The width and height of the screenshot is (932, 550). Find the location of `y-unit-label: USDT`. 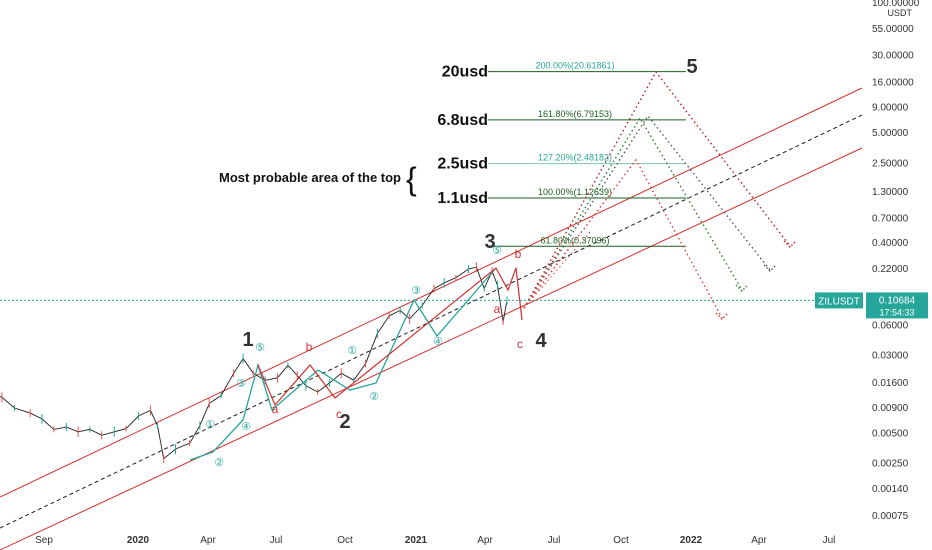

y-unit-label: USDT is located at coordinates (900, 13).